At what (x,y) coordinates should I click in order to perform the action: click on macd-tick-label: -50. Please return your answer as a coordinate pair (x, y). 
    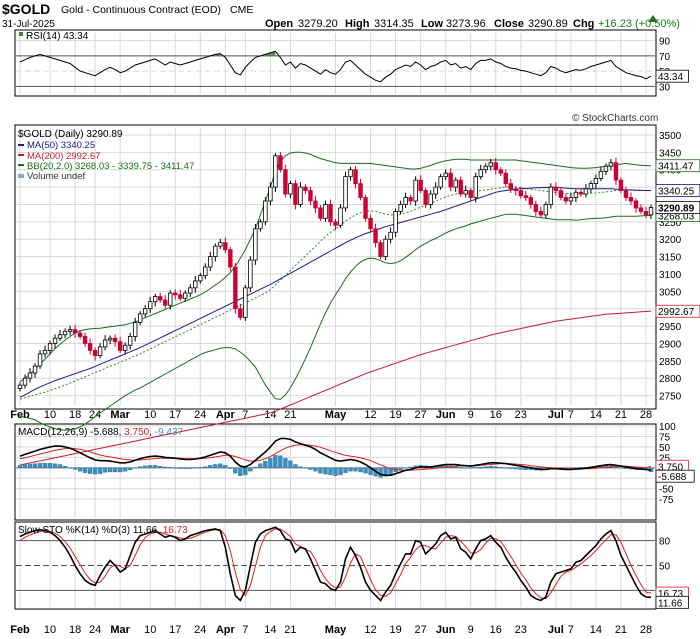
    Looking at the image, I should click on (666, 490).